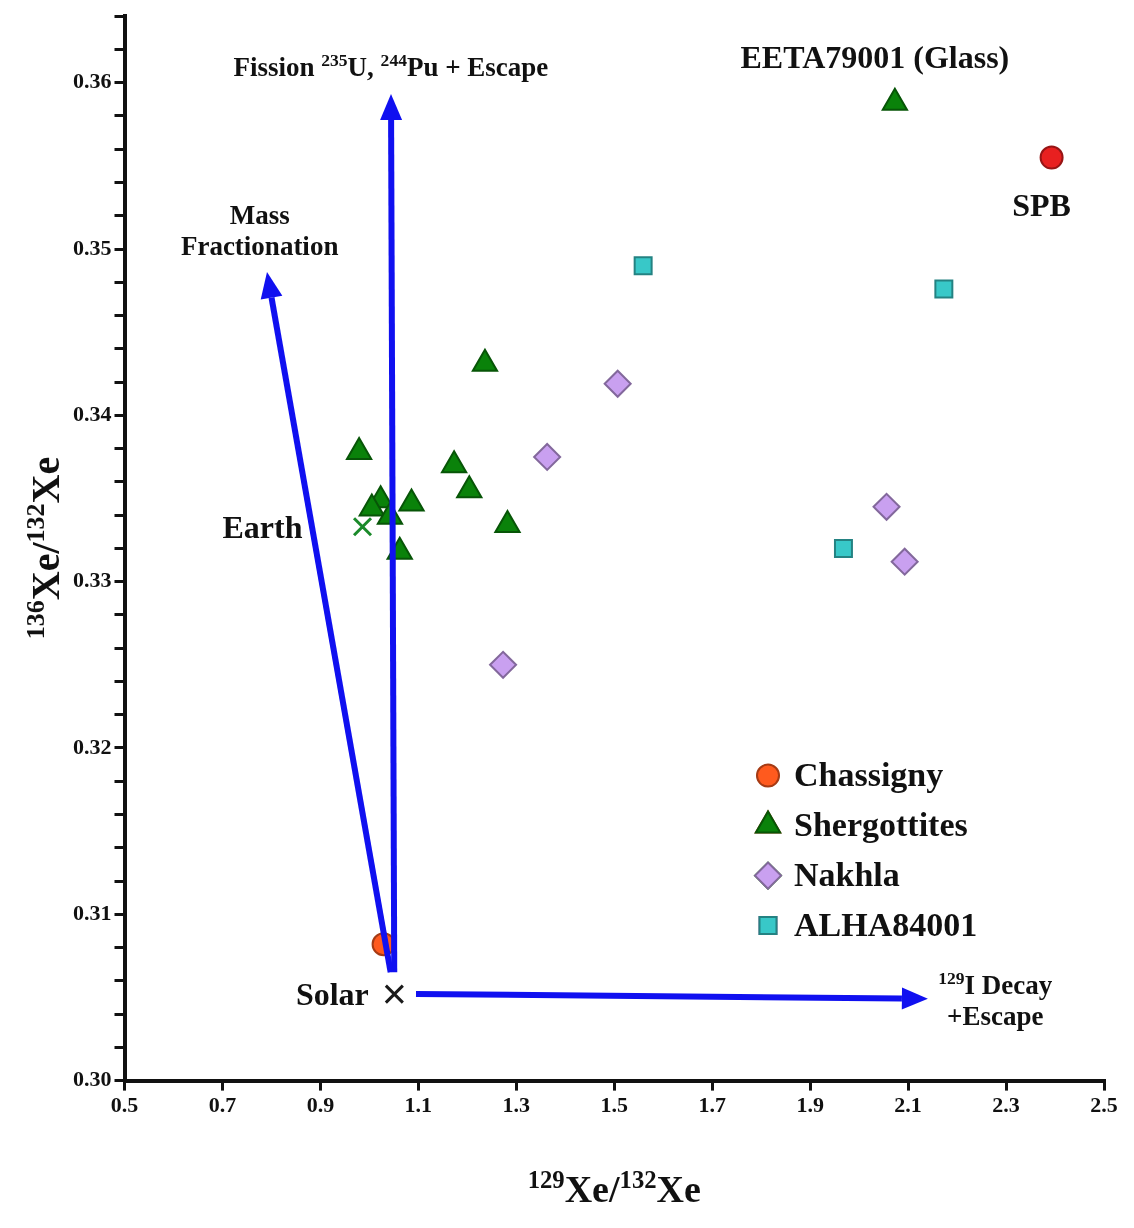 Image resolution: width=1134 pixels, height=1228 pixels. What do you see at coordinates (1041, 204) in the screenshot?
I see `annotation: SPB` at bounding box center [1041, 204].